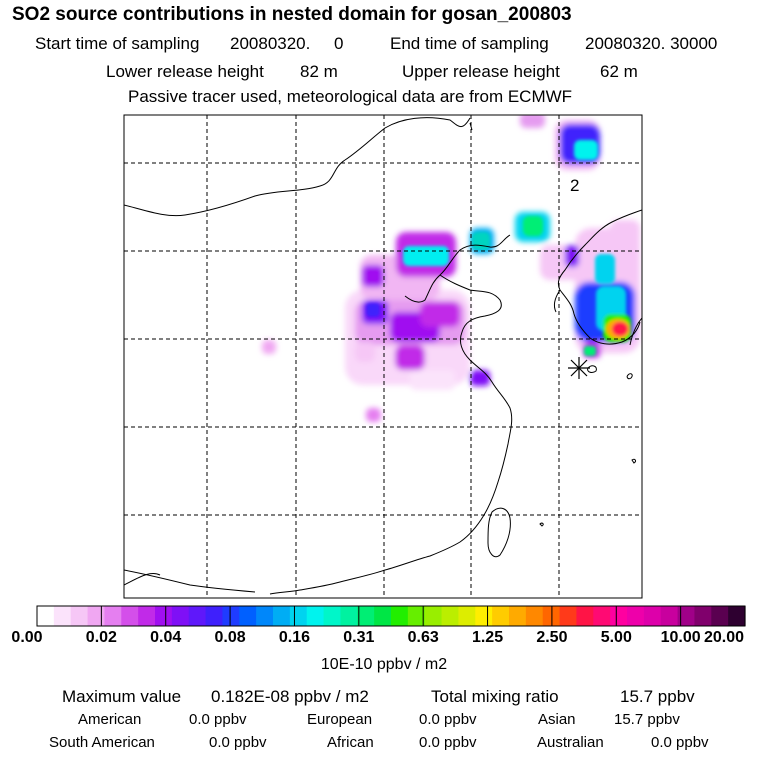 The width and height of the screenshot is (768, 768). What do you see at coordinates (680, 637) in the screenshot?
I see `color-scale-tick-label: 10.00` at bounding box center [680, 637].